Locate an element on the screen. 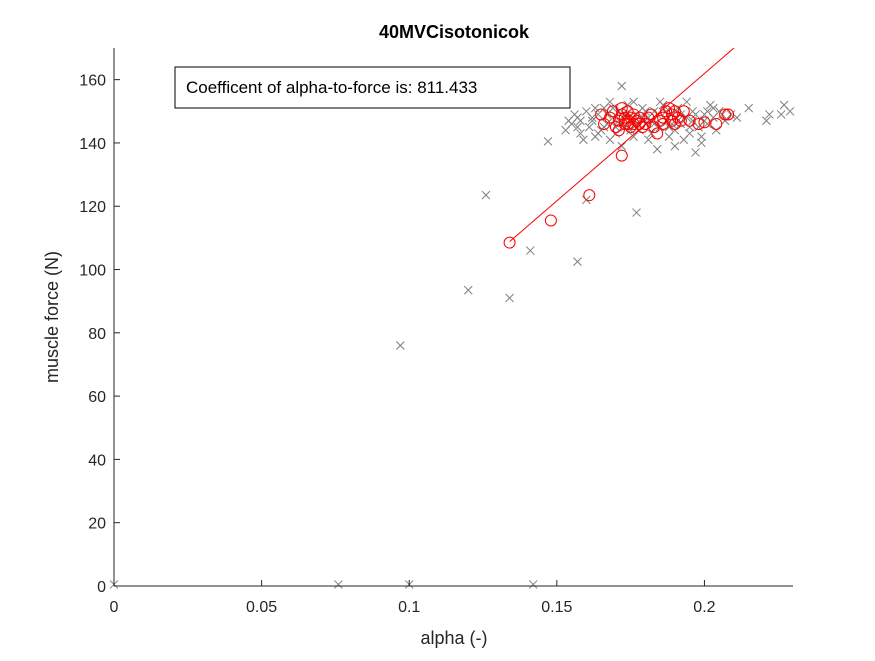 This screenshot has height=661, width=875. fit-line is located at coordinates (622, 145).